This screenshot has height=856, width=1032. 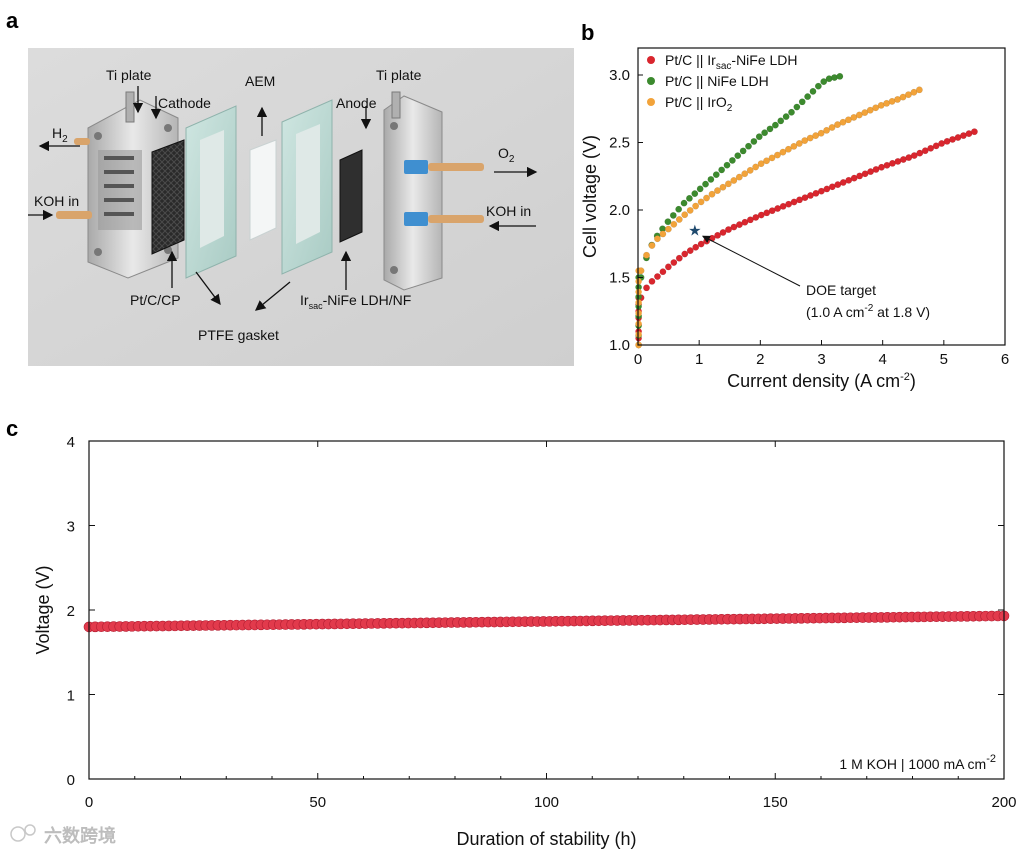 I want to click on anode-nickel-foam, so click(x=351, y=196).